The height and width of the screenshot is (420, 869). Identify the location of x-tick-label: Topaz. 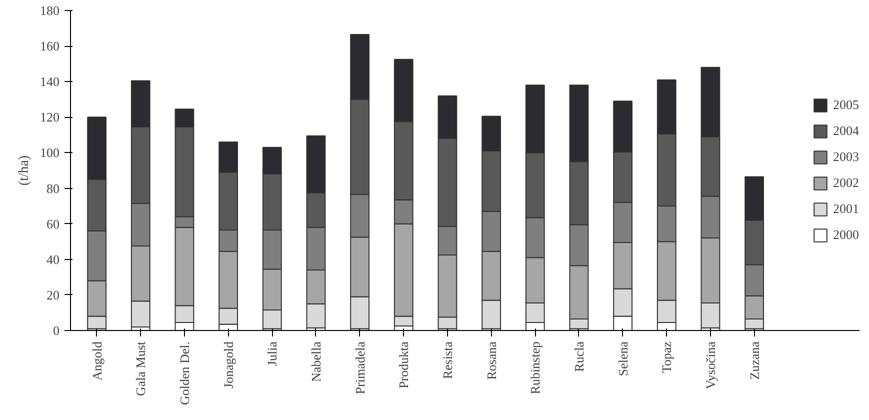
(666, 357).